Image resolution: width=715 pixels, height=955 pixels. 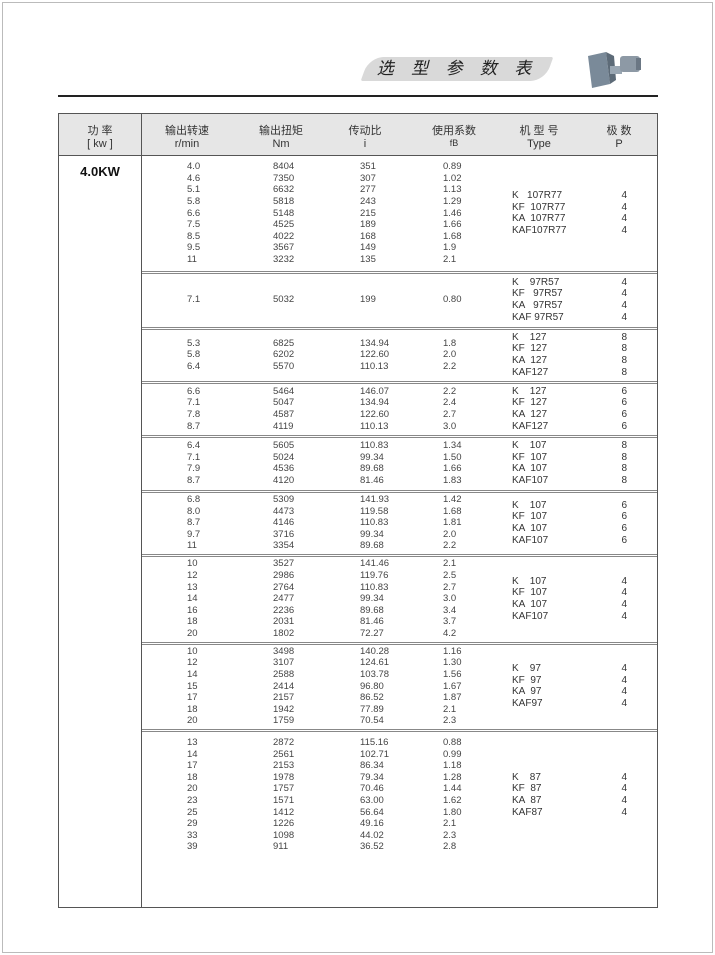 What do you see at coordinates (284, 469) in the screenshot?
I see `torque-column-cell: 4536` at bounding box center [284, 469].